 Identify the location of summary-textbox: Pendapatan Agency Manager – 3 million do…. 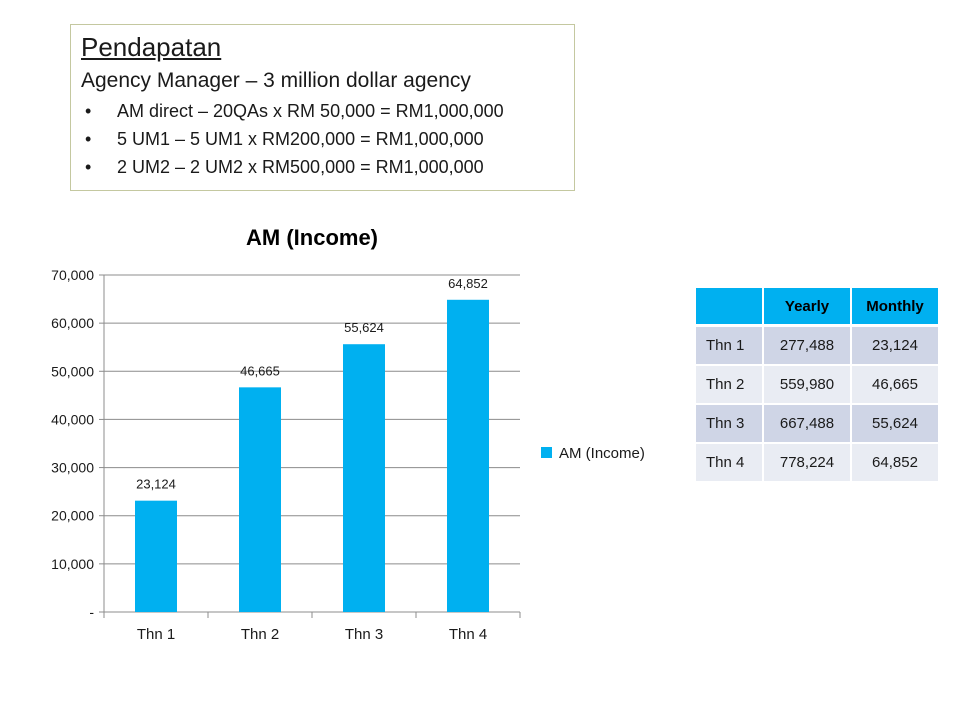
(322, 107).